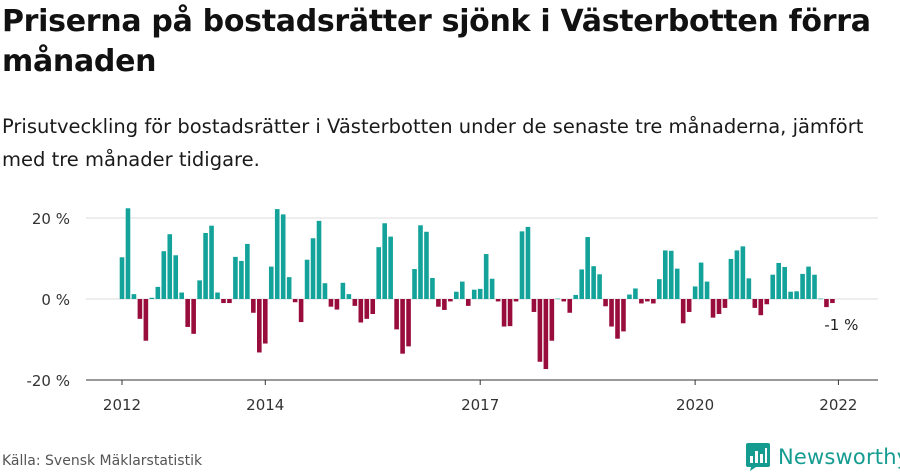 The image size is (900, 474). What do you see at coordinates (122, 405) in the screenshot?
I see `x-tick-label: 2012` at bounding box center [122, 405].